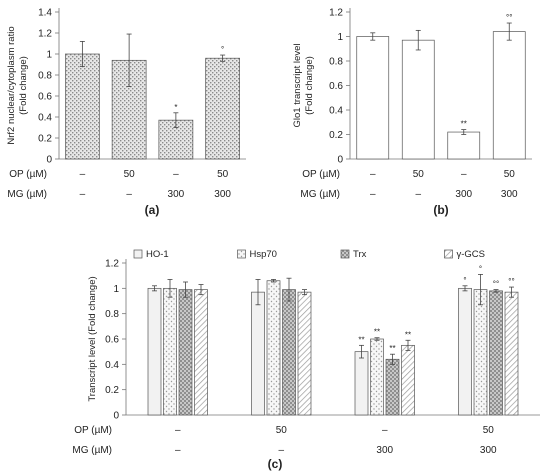 Image resolution: width=550 pixels, height=476 pixels. Describe the element at coordinates (360, 254) in the screenshot. I see `legend-label: Trx` at that location.